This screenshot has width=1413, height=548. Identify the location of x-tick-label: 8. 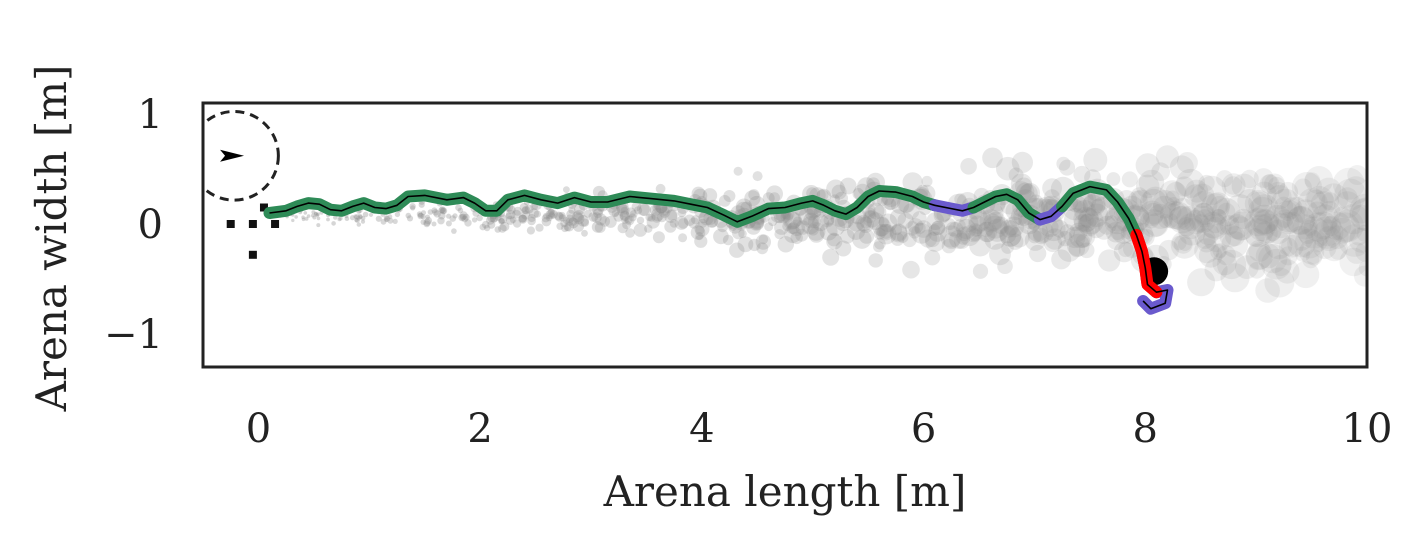
(1145, 429).